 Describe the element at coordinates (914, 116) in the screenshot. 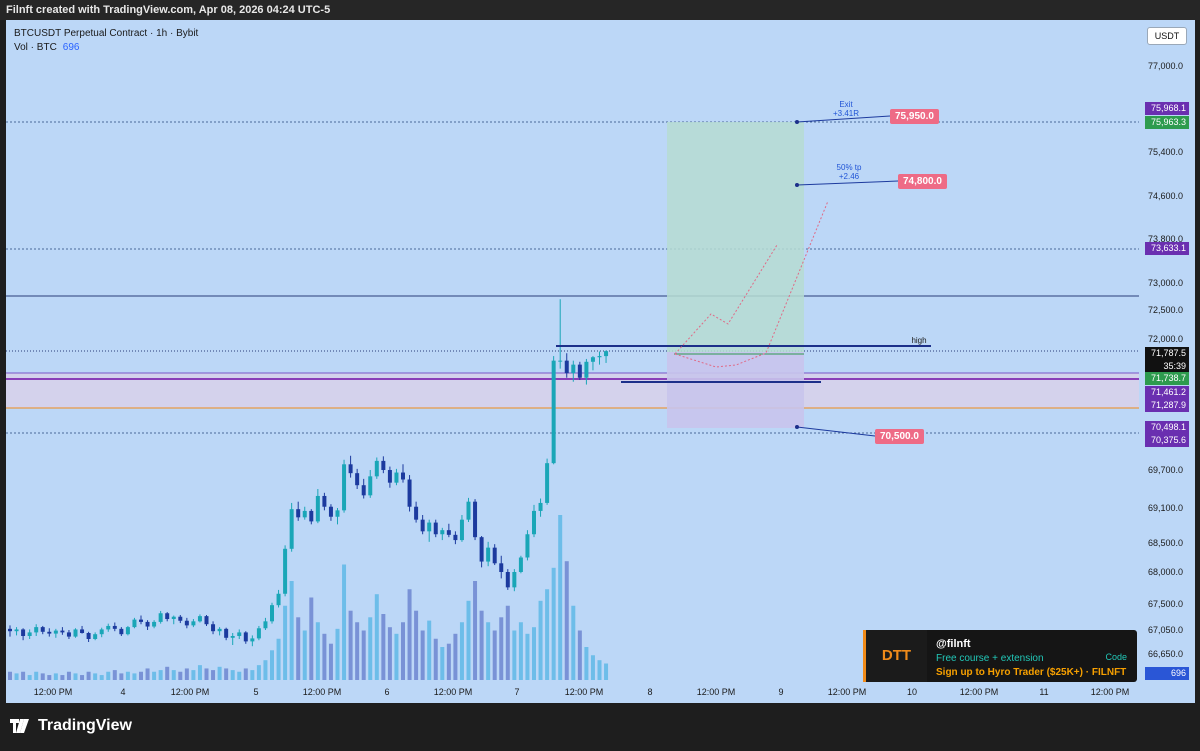

I see `exit-price-box: 75,950.0` at that location.